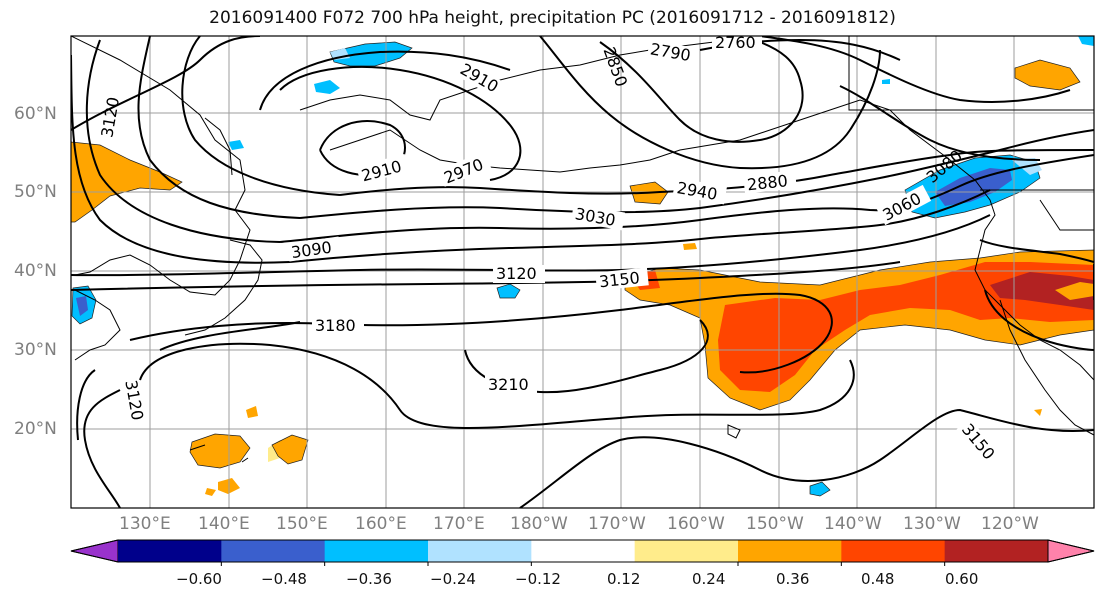  What do you see at coordinates (35, 350) in the screenshot?
I see `lat-label-30n: 30°N` at bounding box center [35, 350].